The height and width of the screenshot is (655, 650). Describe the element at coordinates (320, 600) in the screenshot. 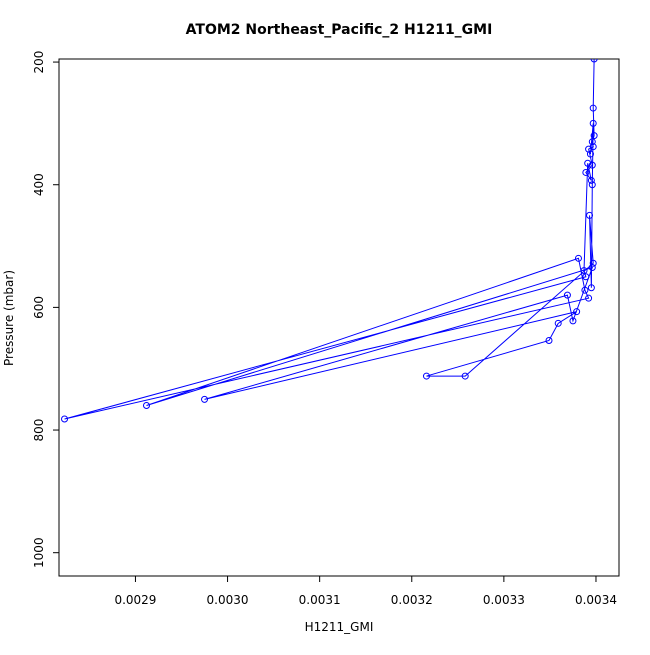

I see `x-tick-label: 0.0031` at that location.